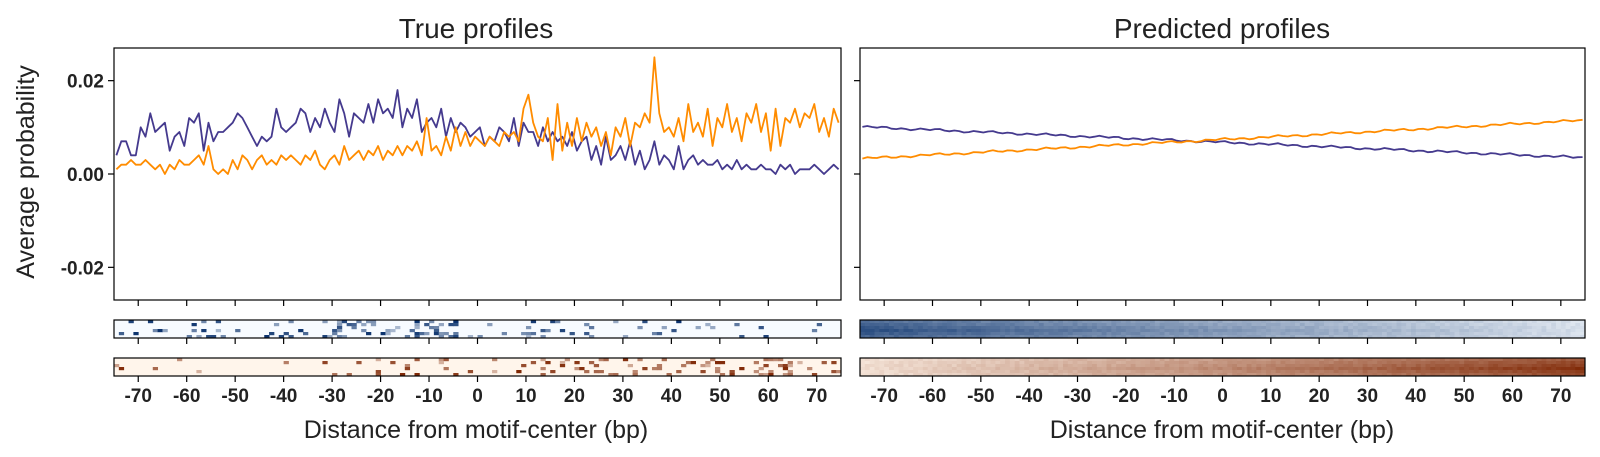 This screenshot has height=457, width=1600. I want to click on predicted-heatmap-a, so click(1223, 329).